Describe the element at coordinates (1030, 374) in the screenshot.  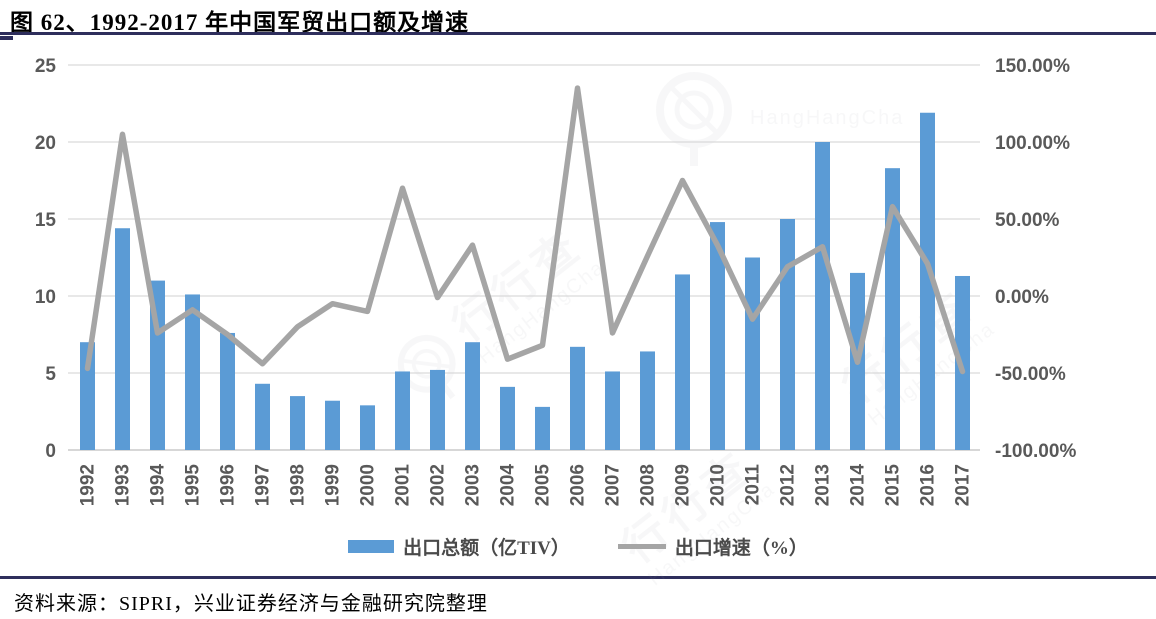
I see `right-axis-tick-label: -50.00%` at that location.